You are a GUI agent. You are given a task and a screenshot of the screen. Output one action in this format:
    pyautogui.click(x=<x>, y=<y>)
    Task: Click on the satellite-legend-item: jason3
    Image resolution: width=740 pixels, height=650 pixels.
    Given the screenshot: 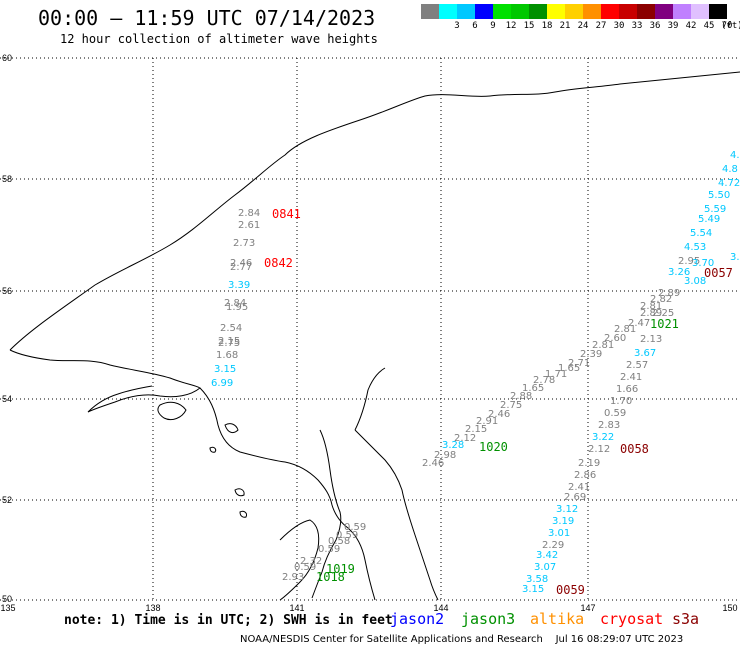 What is the action you would take?
    pyautogui.click(x=488, y=619)
    